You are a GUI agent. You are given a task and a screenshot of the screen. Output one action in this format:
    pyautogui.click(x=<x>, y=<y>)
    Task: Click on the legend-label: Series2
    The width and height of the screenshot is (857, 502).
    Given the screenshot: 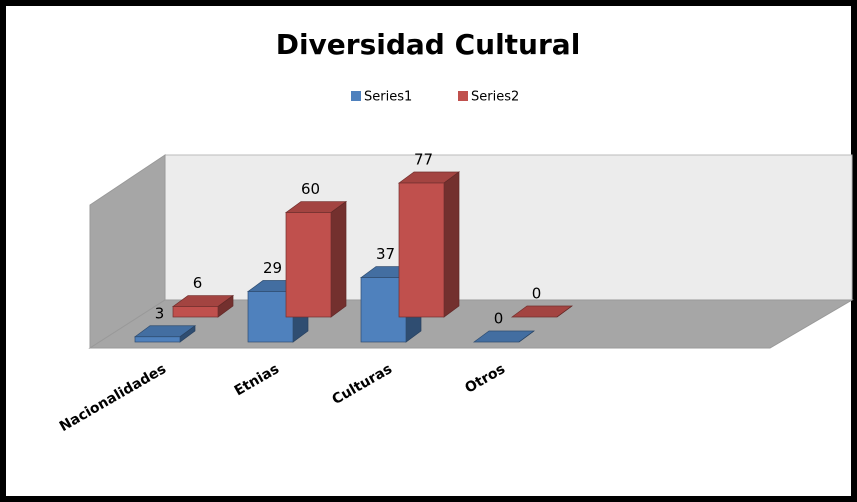 What is the action you would take?
    pyautogui.click(x=495, y=97)
    